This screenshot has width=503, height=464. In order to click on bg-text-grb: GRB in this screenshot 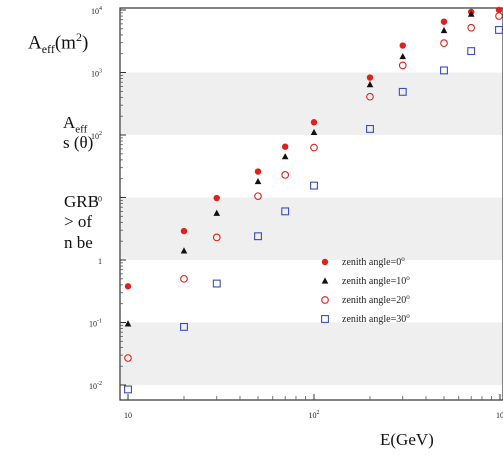, I will do `click(81, 201)`.